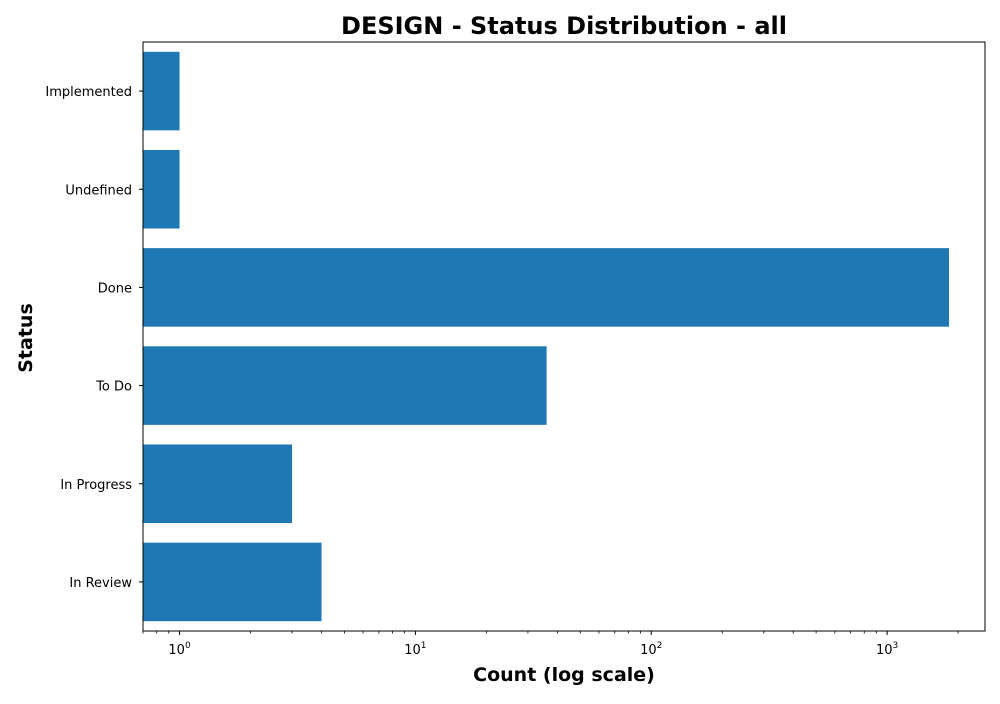  Describe the element at coordinates (550, 644) in the screenshot. I see `x-axis: 10⁰ 10¹ 10² 10³` at that location.